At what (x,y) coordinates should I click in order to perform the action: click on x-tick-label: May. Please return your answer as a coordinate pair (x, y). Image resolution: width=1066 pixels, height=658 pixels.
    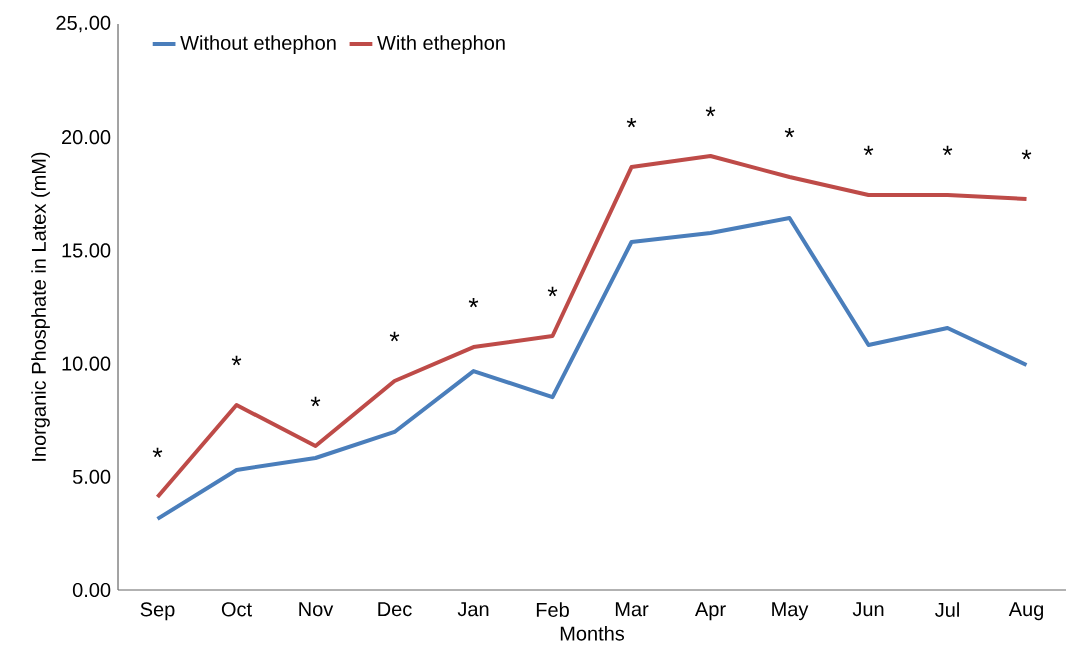
    Looking at the image, I should click on (790, 611).